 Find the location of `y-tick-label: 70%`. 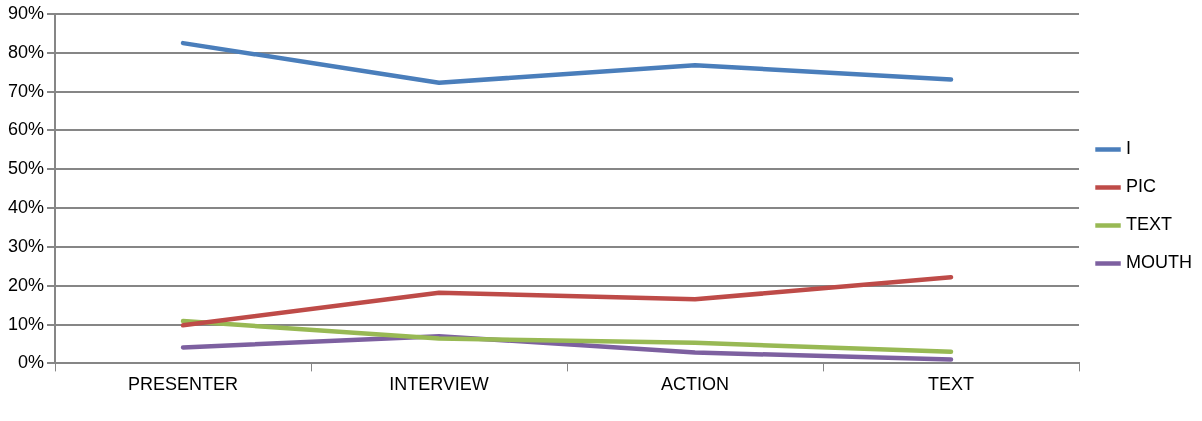

y-tick-label: 70% is located at coordinates (26, 90).